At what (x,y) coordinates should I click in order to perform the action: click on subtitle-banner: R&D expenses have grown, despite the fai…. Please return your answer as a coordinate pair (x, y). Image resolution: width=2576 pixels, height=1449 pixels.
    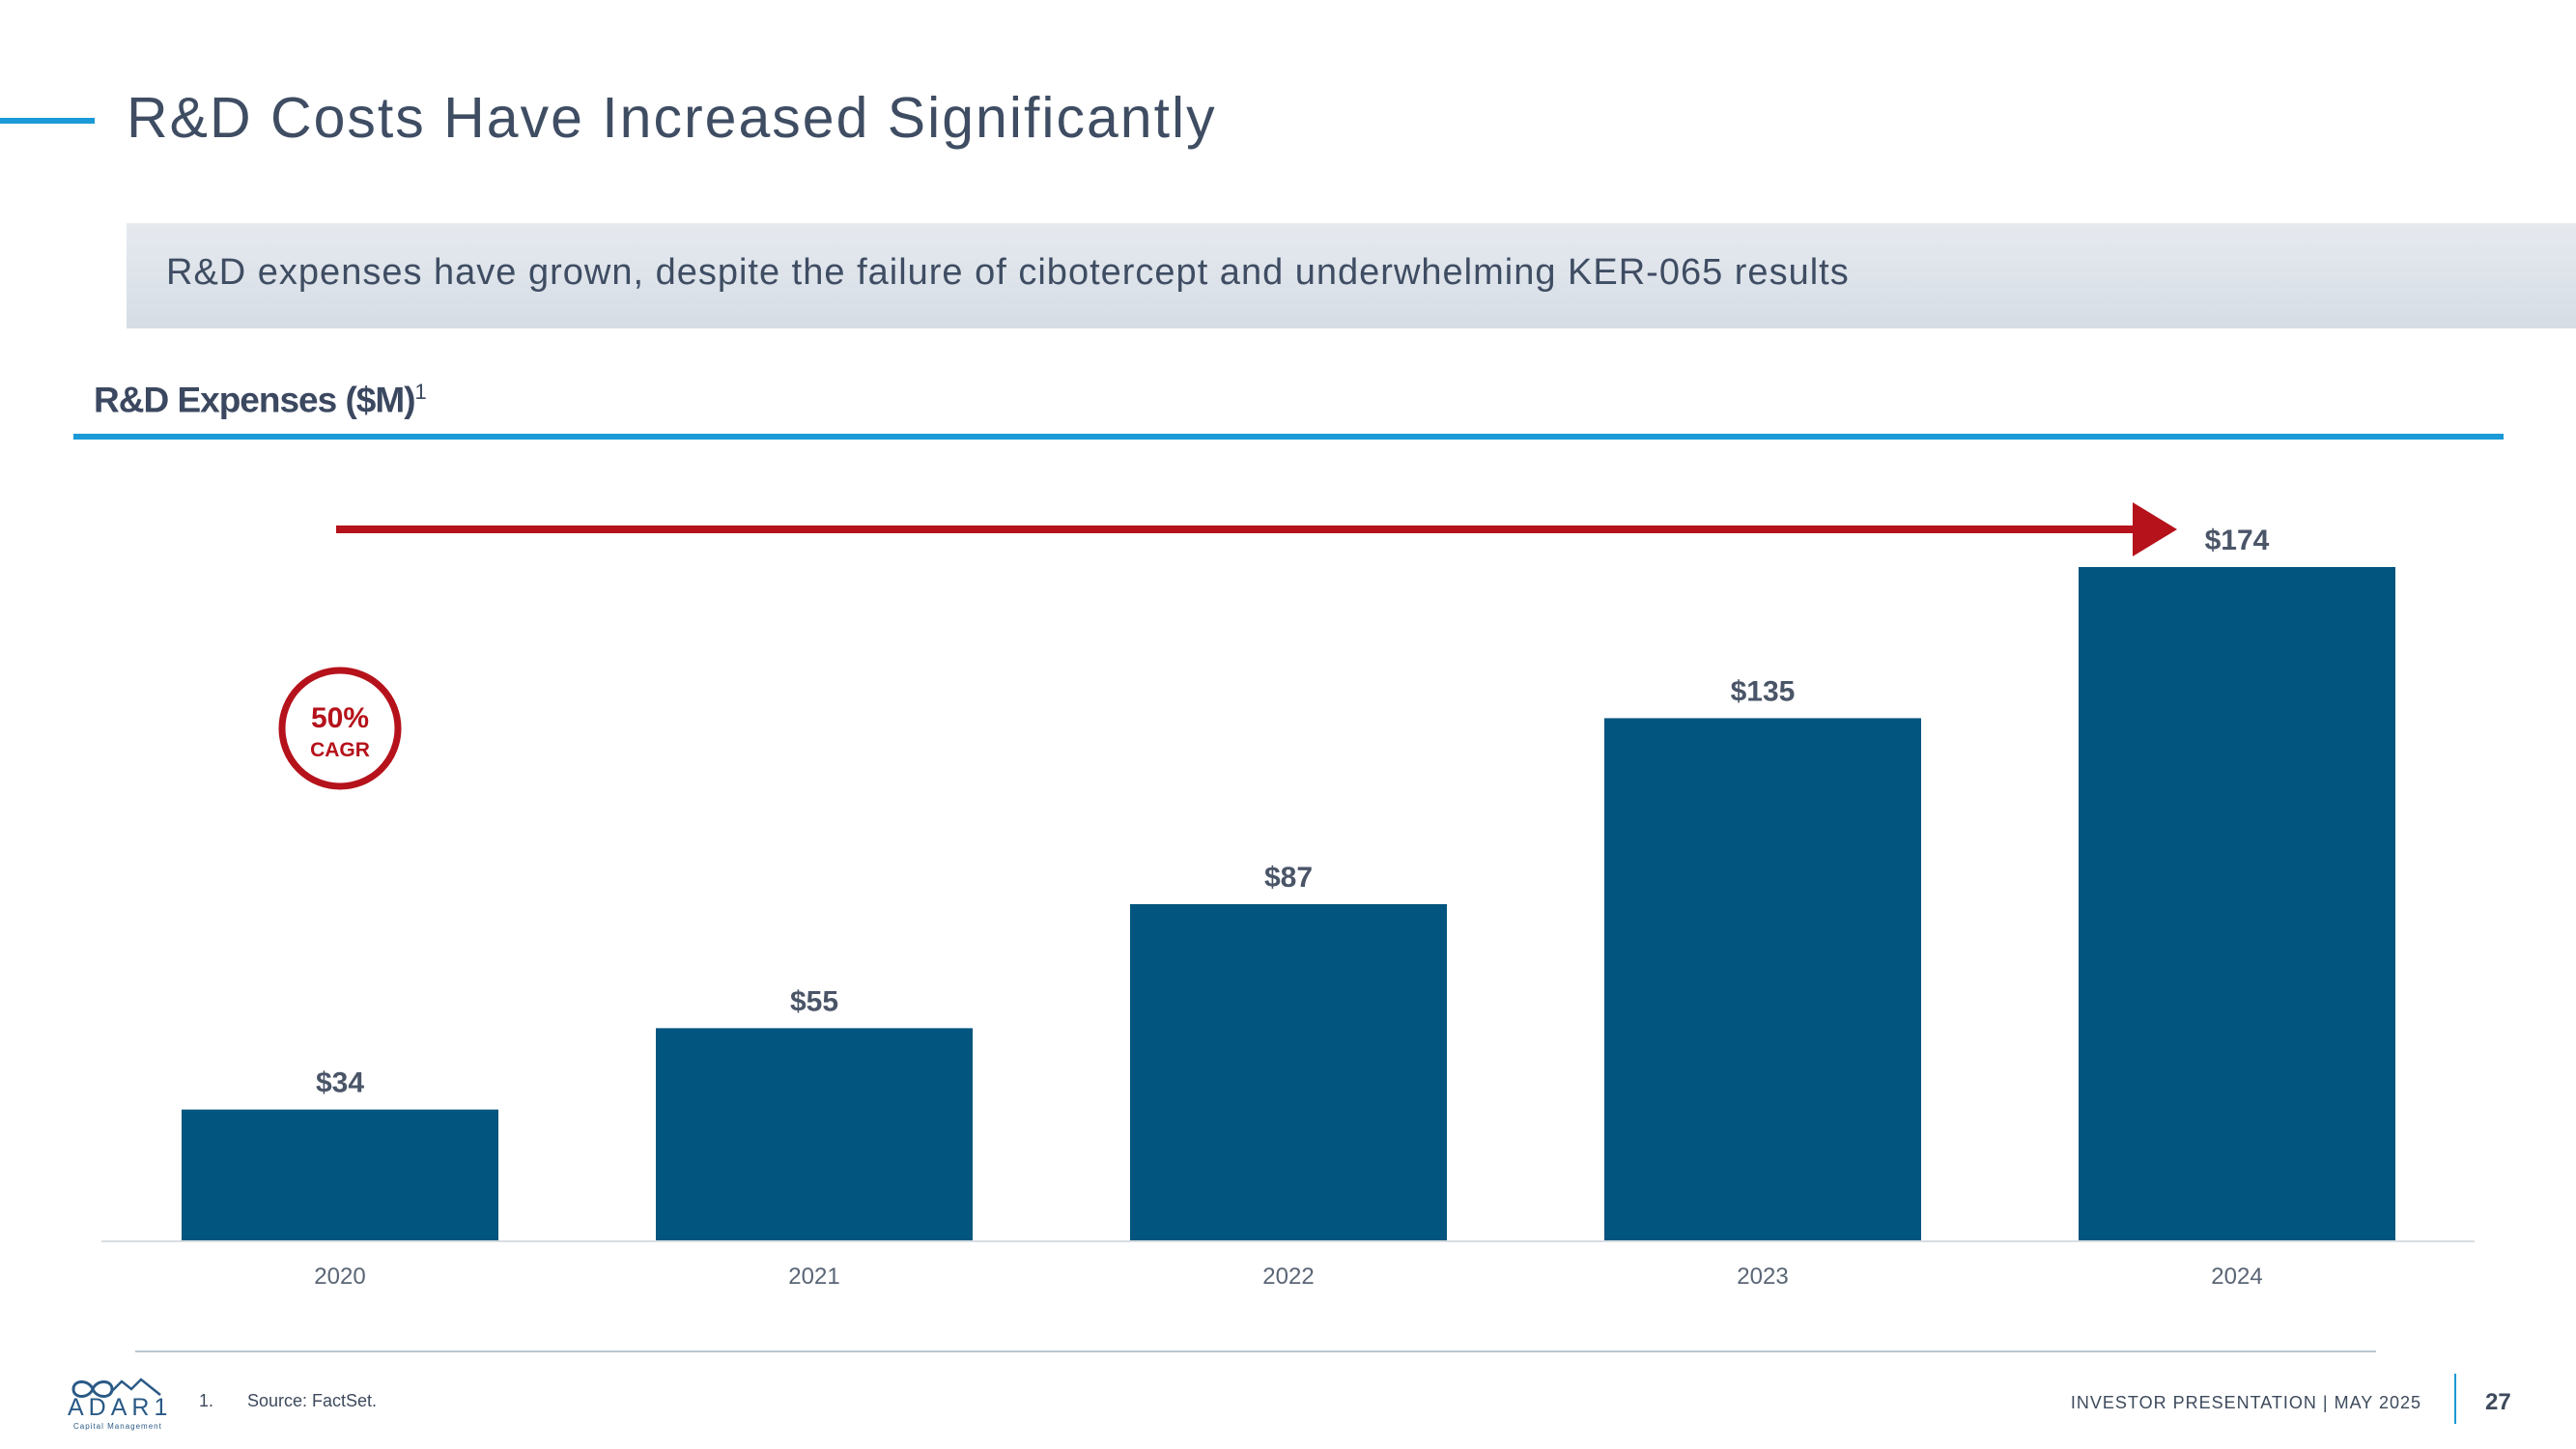
    Looking at the image, I should click on (1351, 275).